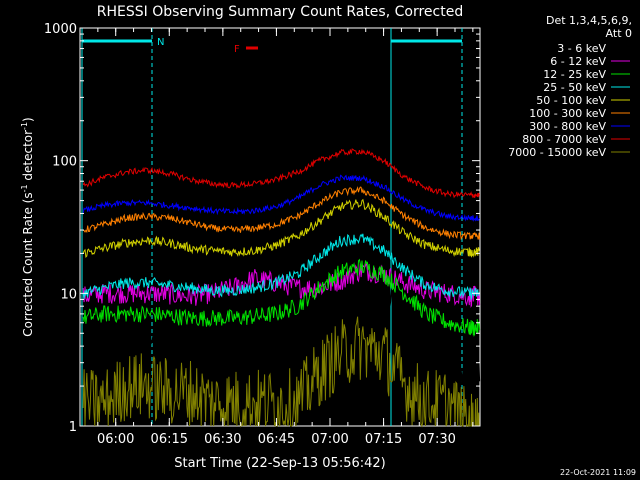 This screenshot has height=480, width=640. What do you see at coordinates (557, 152) in the screenshot?
I see `legend-label: 7000 - 15000 keV` at bounding box center [557, 152].